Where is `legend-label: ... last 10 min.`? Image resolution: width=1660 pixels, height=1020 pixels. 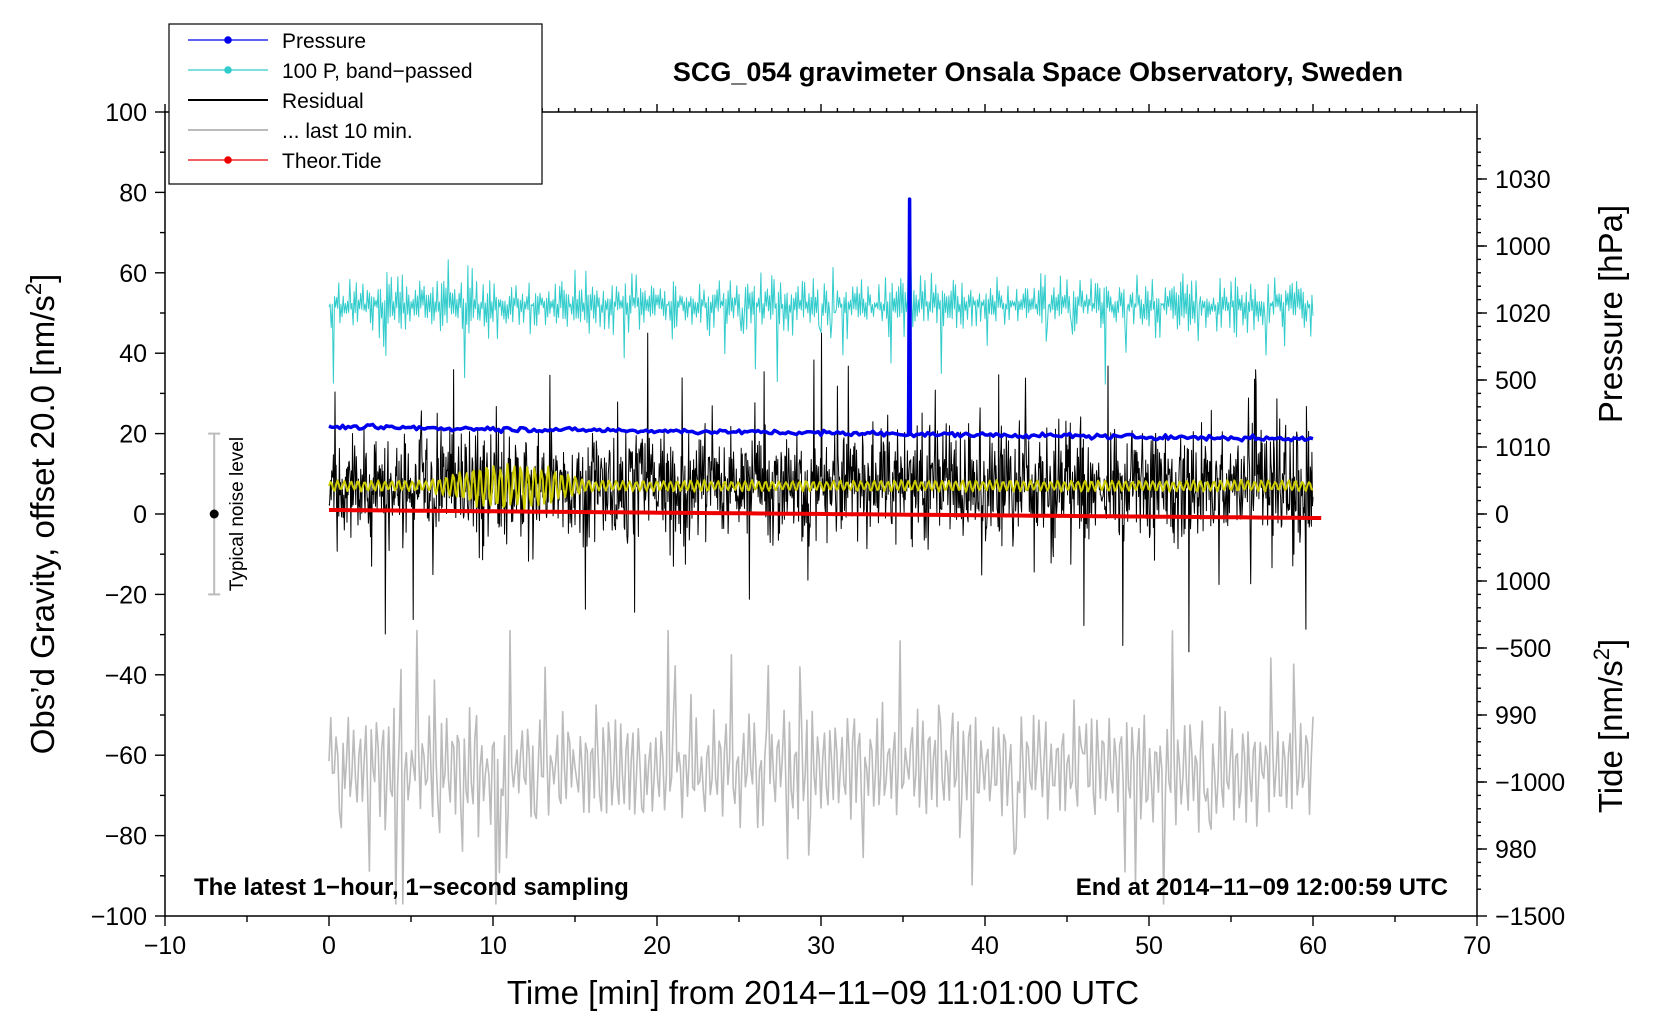 legend-label: ... last 10 min. is located at coordinates (347, 131).